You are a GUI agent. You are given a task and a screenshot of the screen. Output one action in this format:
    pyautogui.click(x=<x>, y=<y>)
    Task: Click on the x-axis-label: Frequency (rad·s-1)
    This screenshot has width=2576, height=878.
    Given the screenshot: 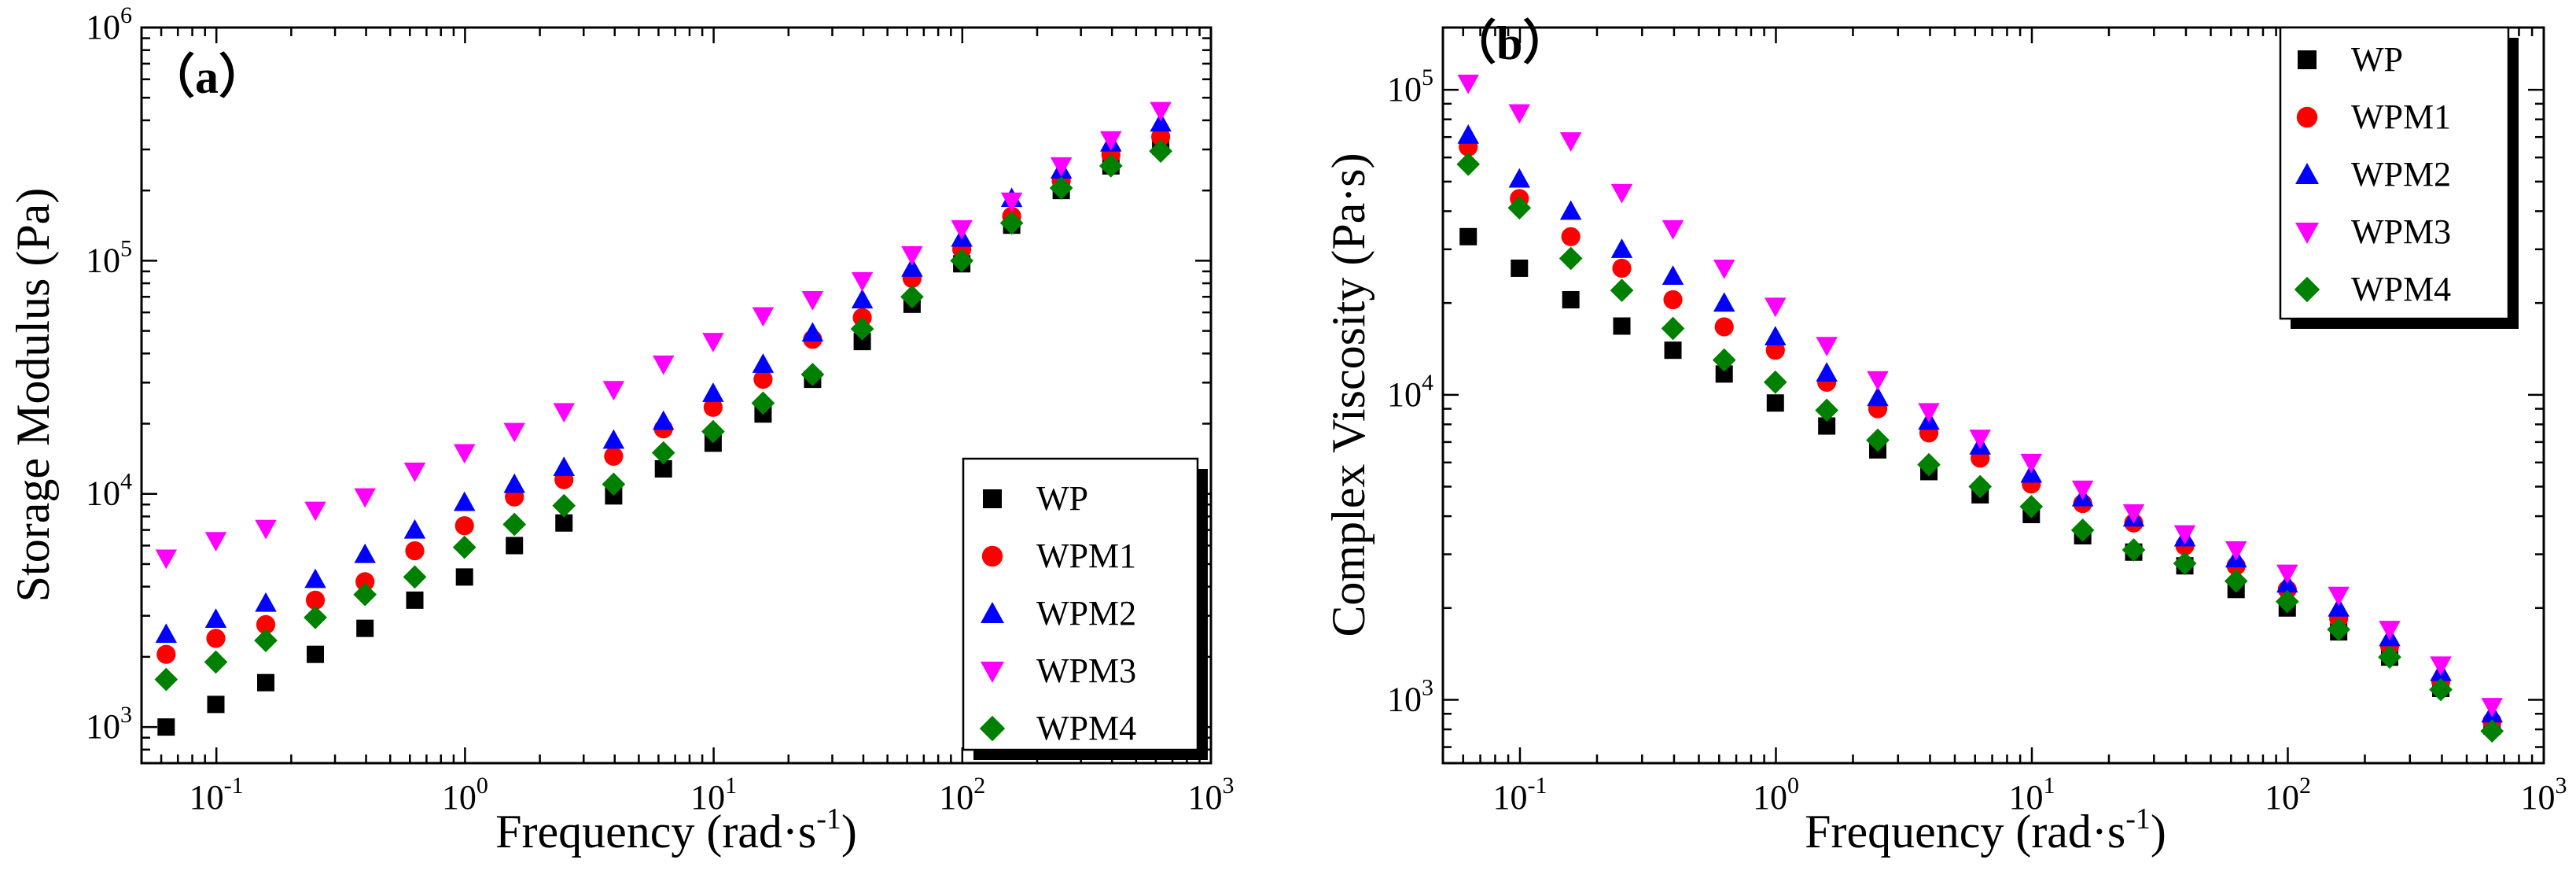 What is the action you would take?
    pyautogui.click(x=1985, y=830)
    